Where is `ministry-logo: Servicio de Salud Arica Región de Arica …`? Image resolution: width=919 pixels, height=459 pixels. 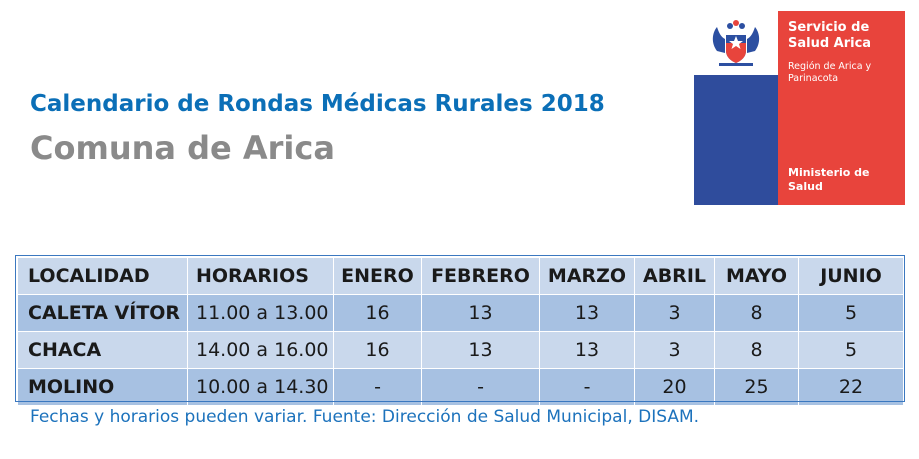 ministry-logo: Servicio de Salud Arica Región de Arica … is located at coordinates (799, 108).